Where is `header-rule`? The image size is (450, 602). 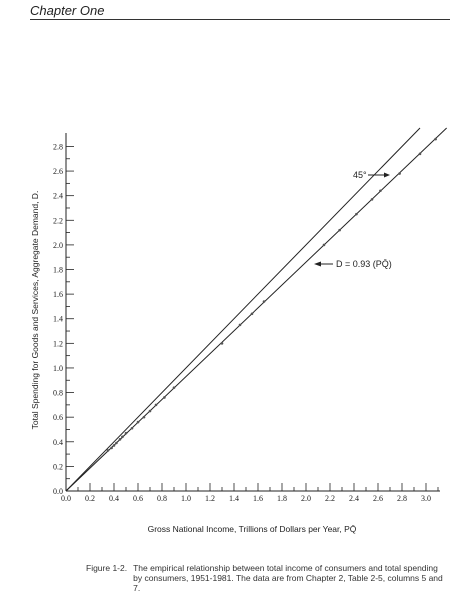 header-rule is located at coordinates (240, 19).